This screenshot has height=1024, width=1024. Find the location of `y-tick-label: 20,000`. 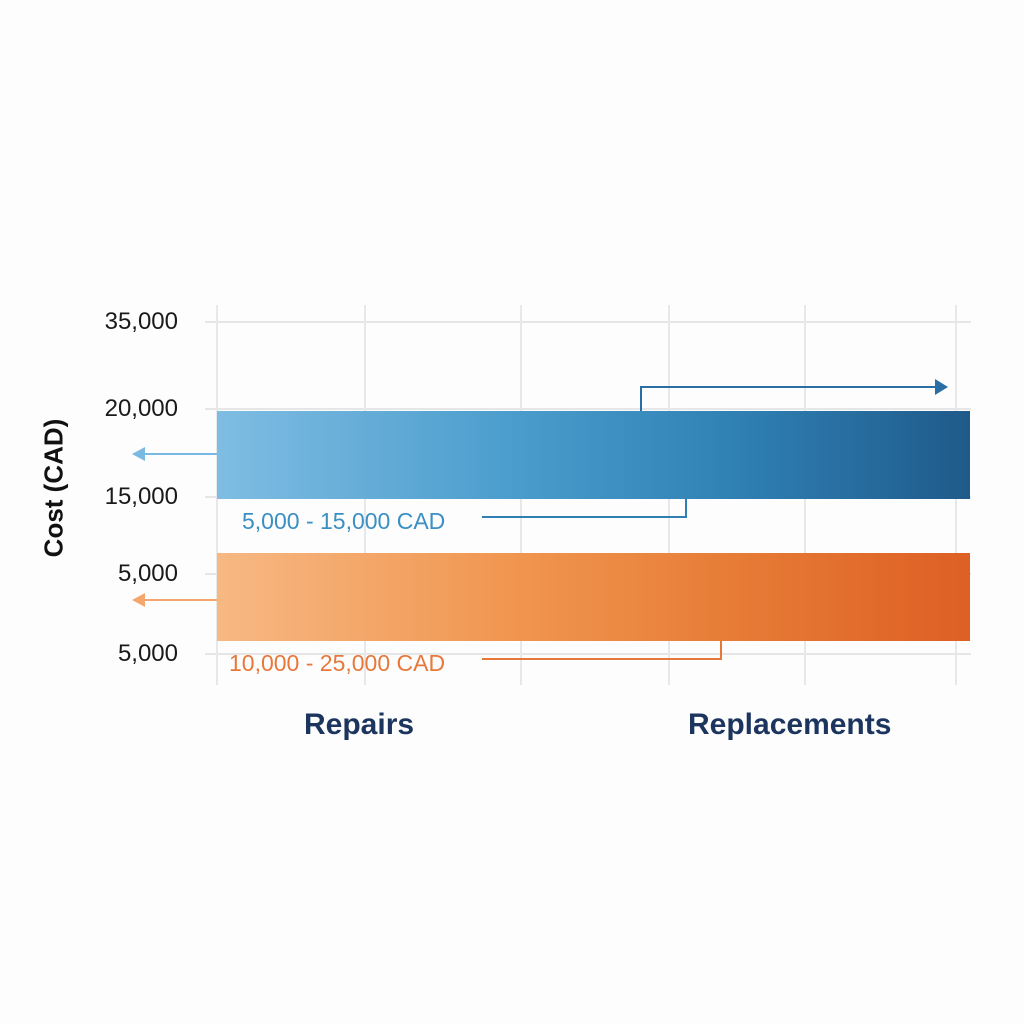

y-tick-label: 20,000 is located at coordinates (141, 408).